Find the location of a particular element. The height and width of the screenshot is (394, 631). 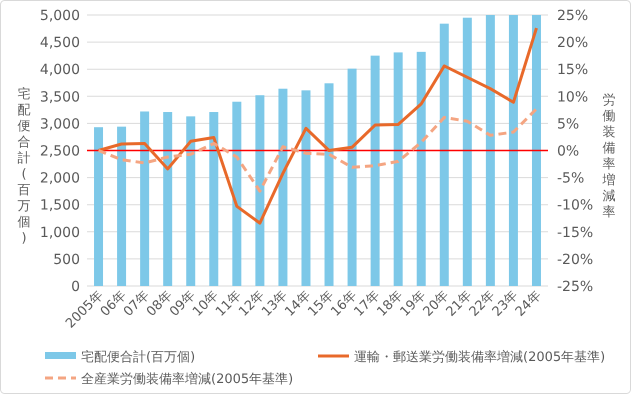

y-tick-label: 3,500 is located at coordinates (60, 97).